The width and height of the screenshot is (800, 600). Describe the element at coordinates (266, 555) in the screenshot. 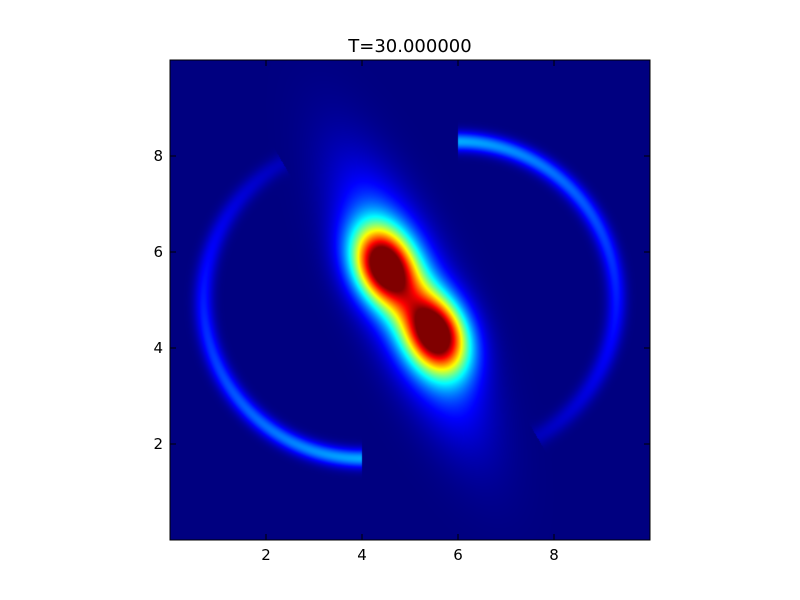

I see `x-tick-label: 2` at that location.